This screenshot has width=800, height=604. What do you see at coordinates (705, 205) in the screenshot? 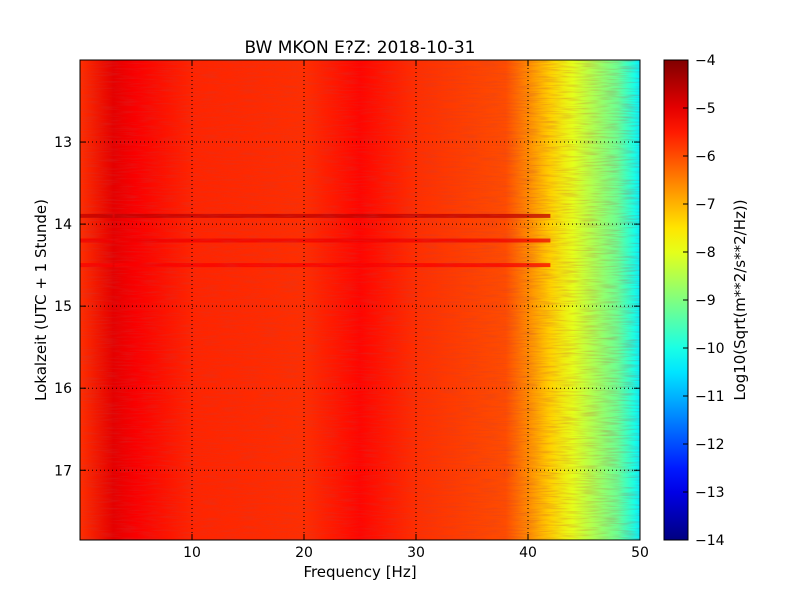
I see `colorbar-tick-label: −7` at bounding box center [705, 205].